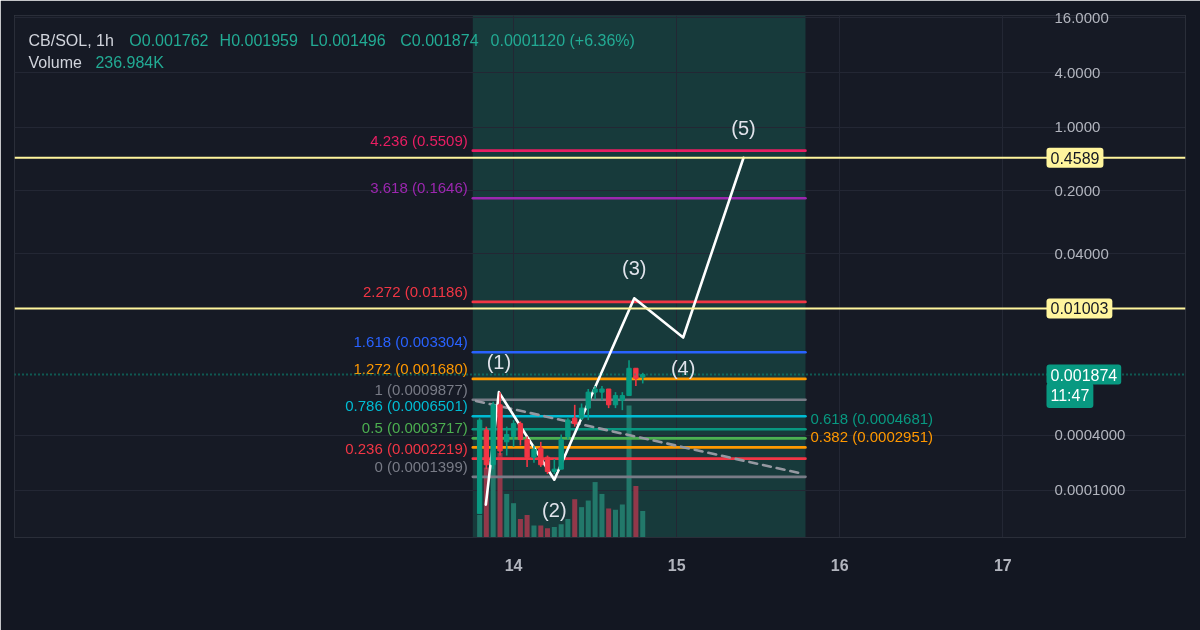 This screenshot has width=1200, height=630. What do you see at coordinates (419, 140) in the screenshot?
I see `series-label: 4.236 (0.5509)` at bounding box center [419, 140].